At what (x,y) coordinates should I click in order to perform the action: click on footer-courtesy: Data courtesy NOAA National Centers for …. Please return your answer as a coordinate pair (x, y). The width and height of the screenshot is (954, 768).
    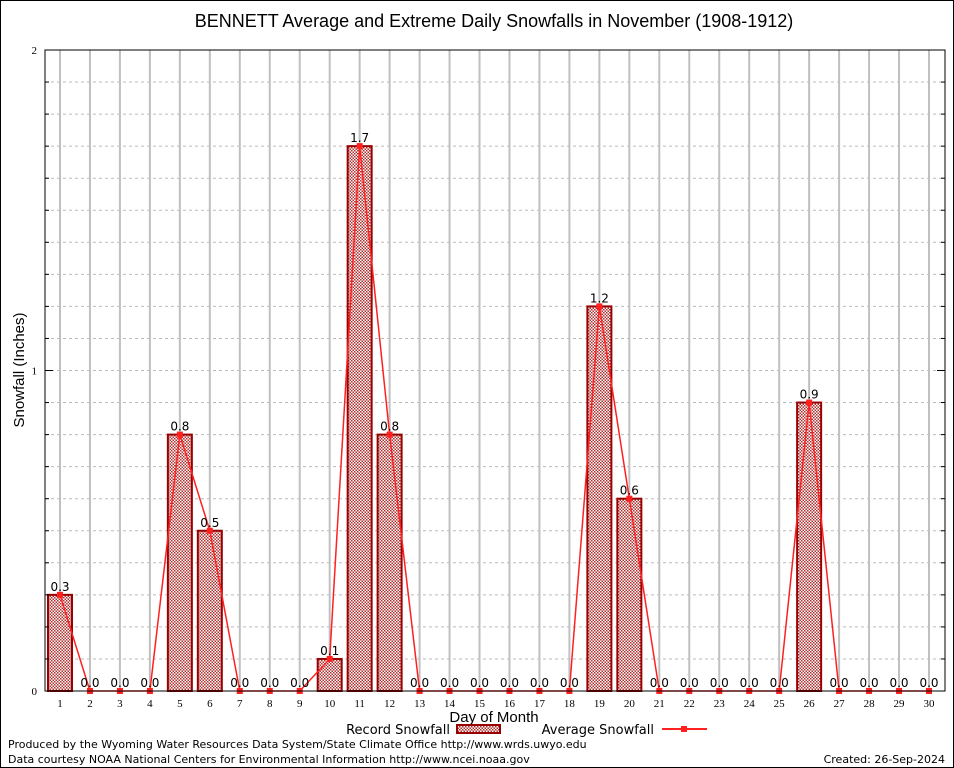
    Looking at the image, I should click on (269, 759).